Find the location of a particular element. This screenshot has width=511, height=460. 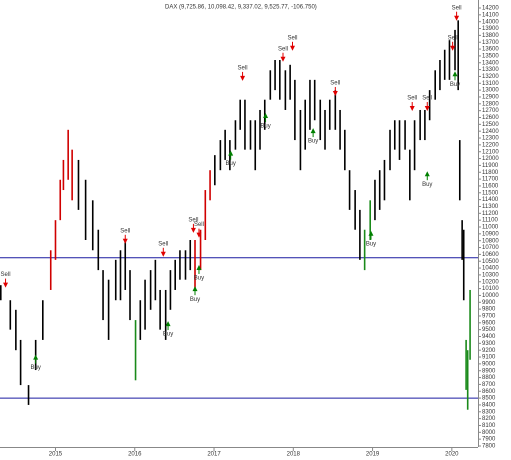

y-tick-label: 11200 is located at coordinates (490, 214).